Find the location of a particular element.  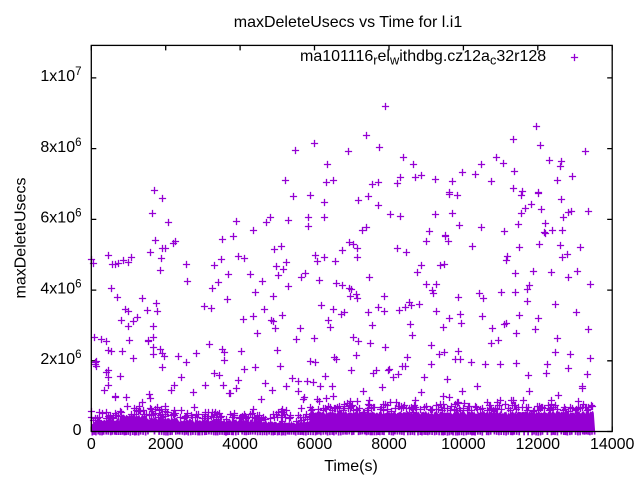

svg-text: 6000 is located at coordinates (315, 444).